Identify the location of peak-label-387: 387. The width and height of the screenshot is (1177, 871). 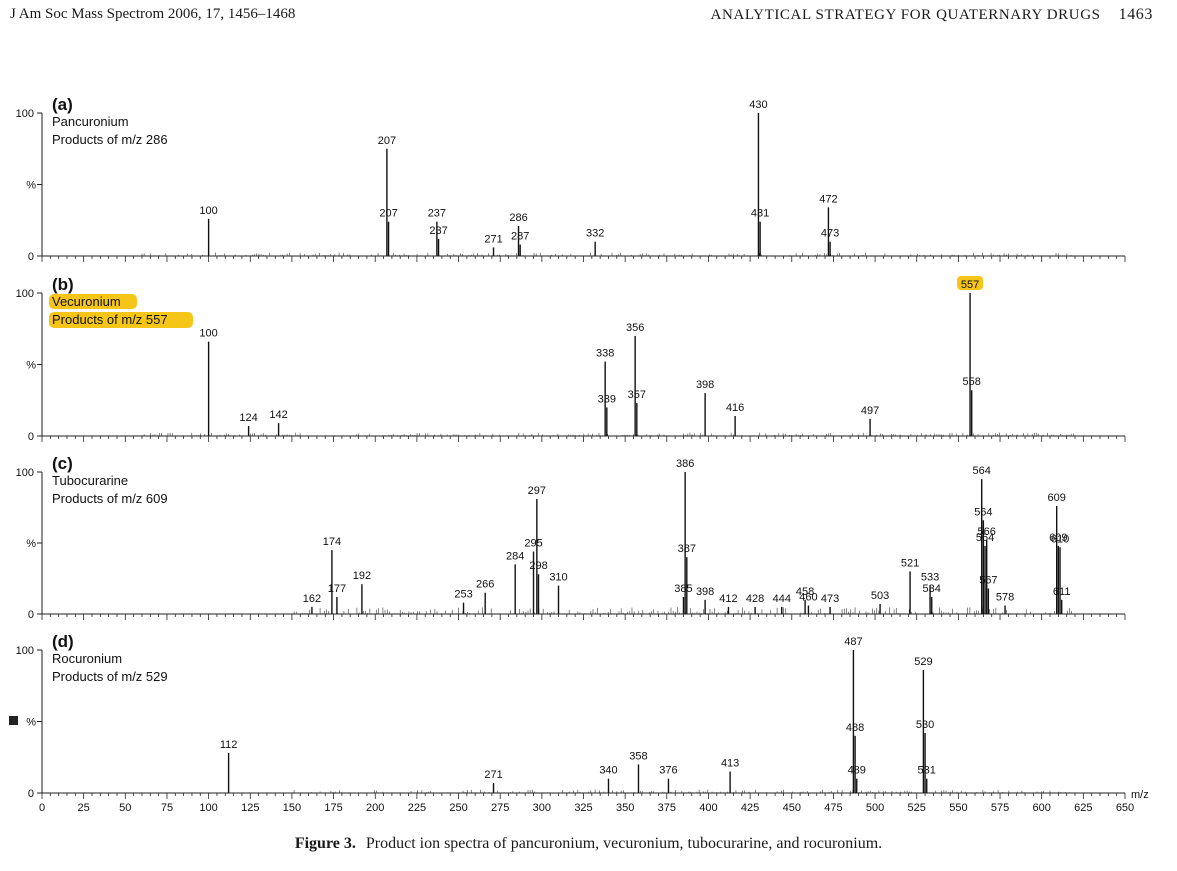
(687, 549).